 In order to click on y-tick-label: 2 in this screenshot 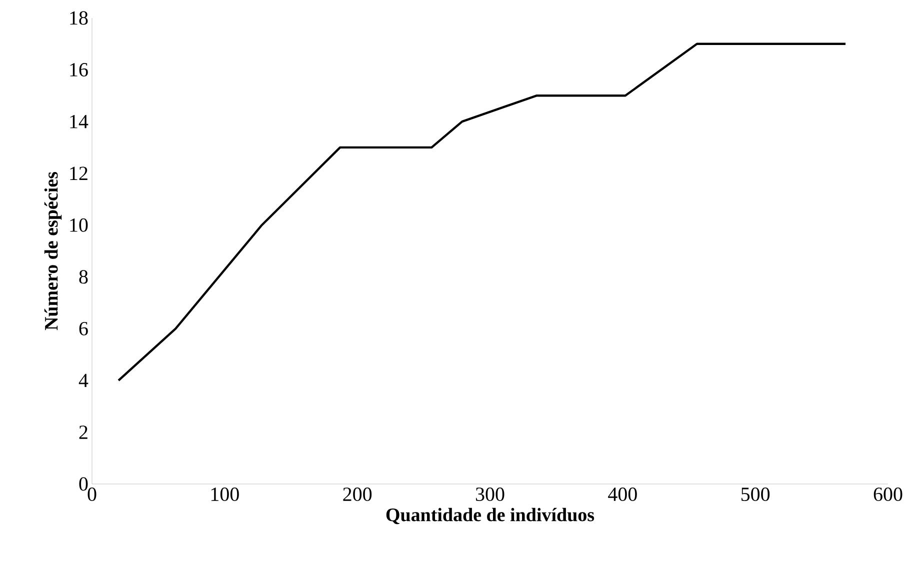, I will do `click(83, 432)`.